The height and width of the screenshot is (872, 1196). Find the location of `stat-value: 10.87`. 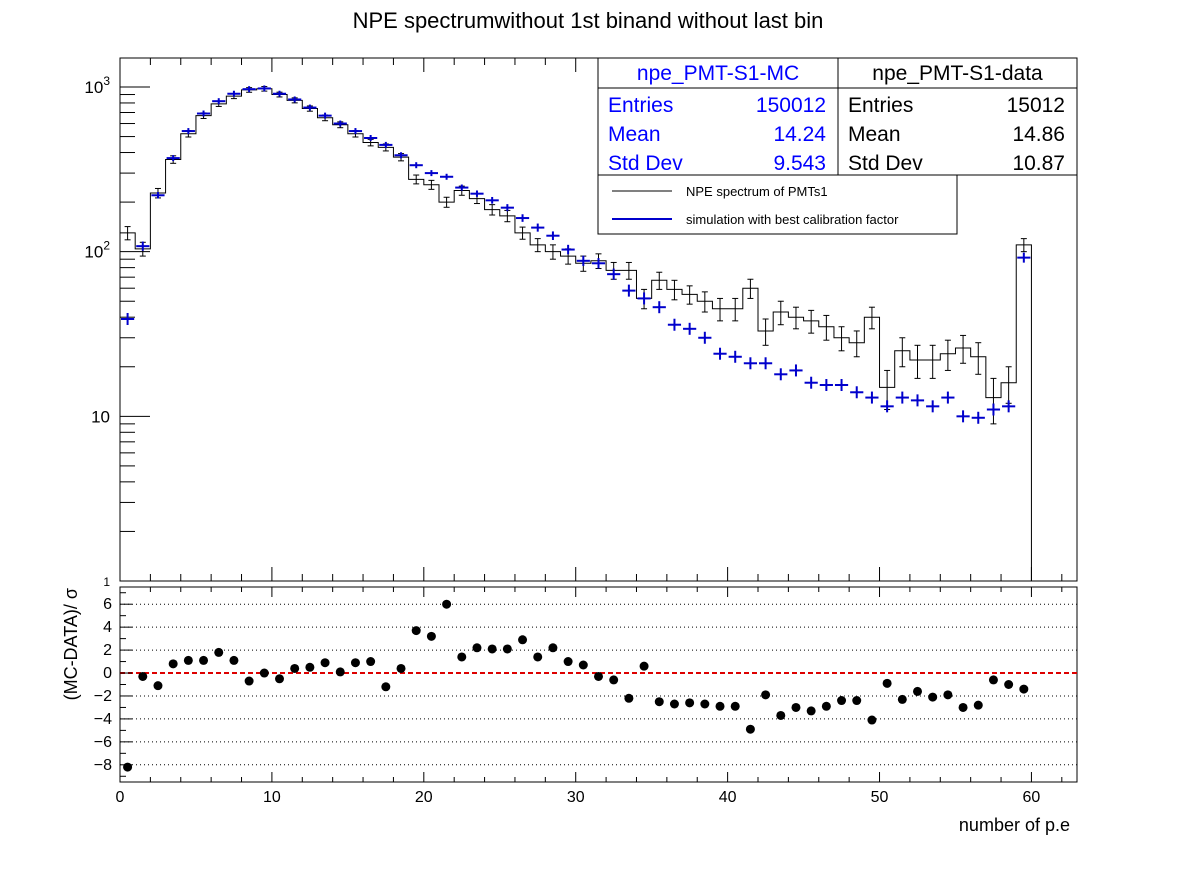

stat-value: 10.87 is located at coordinates (1038, 163).